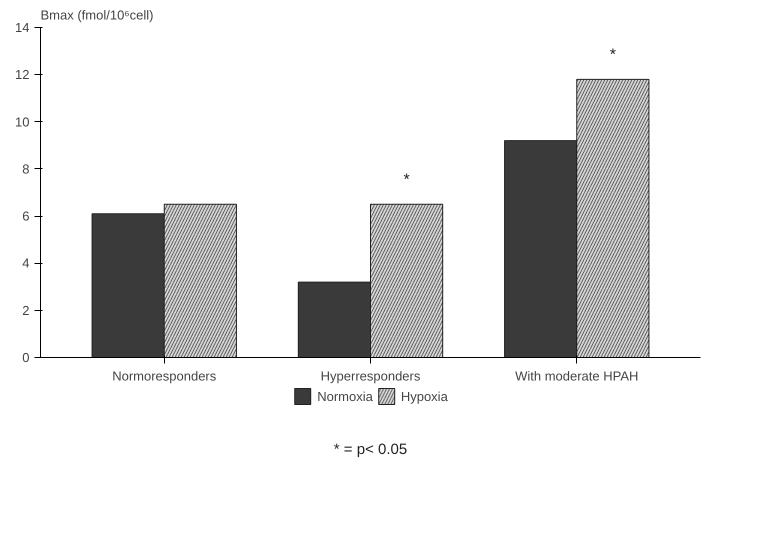 Image resolution: width=780 pixels, height=558 pixels. I want to click on y-tick-label: 6, so click(26, 216).